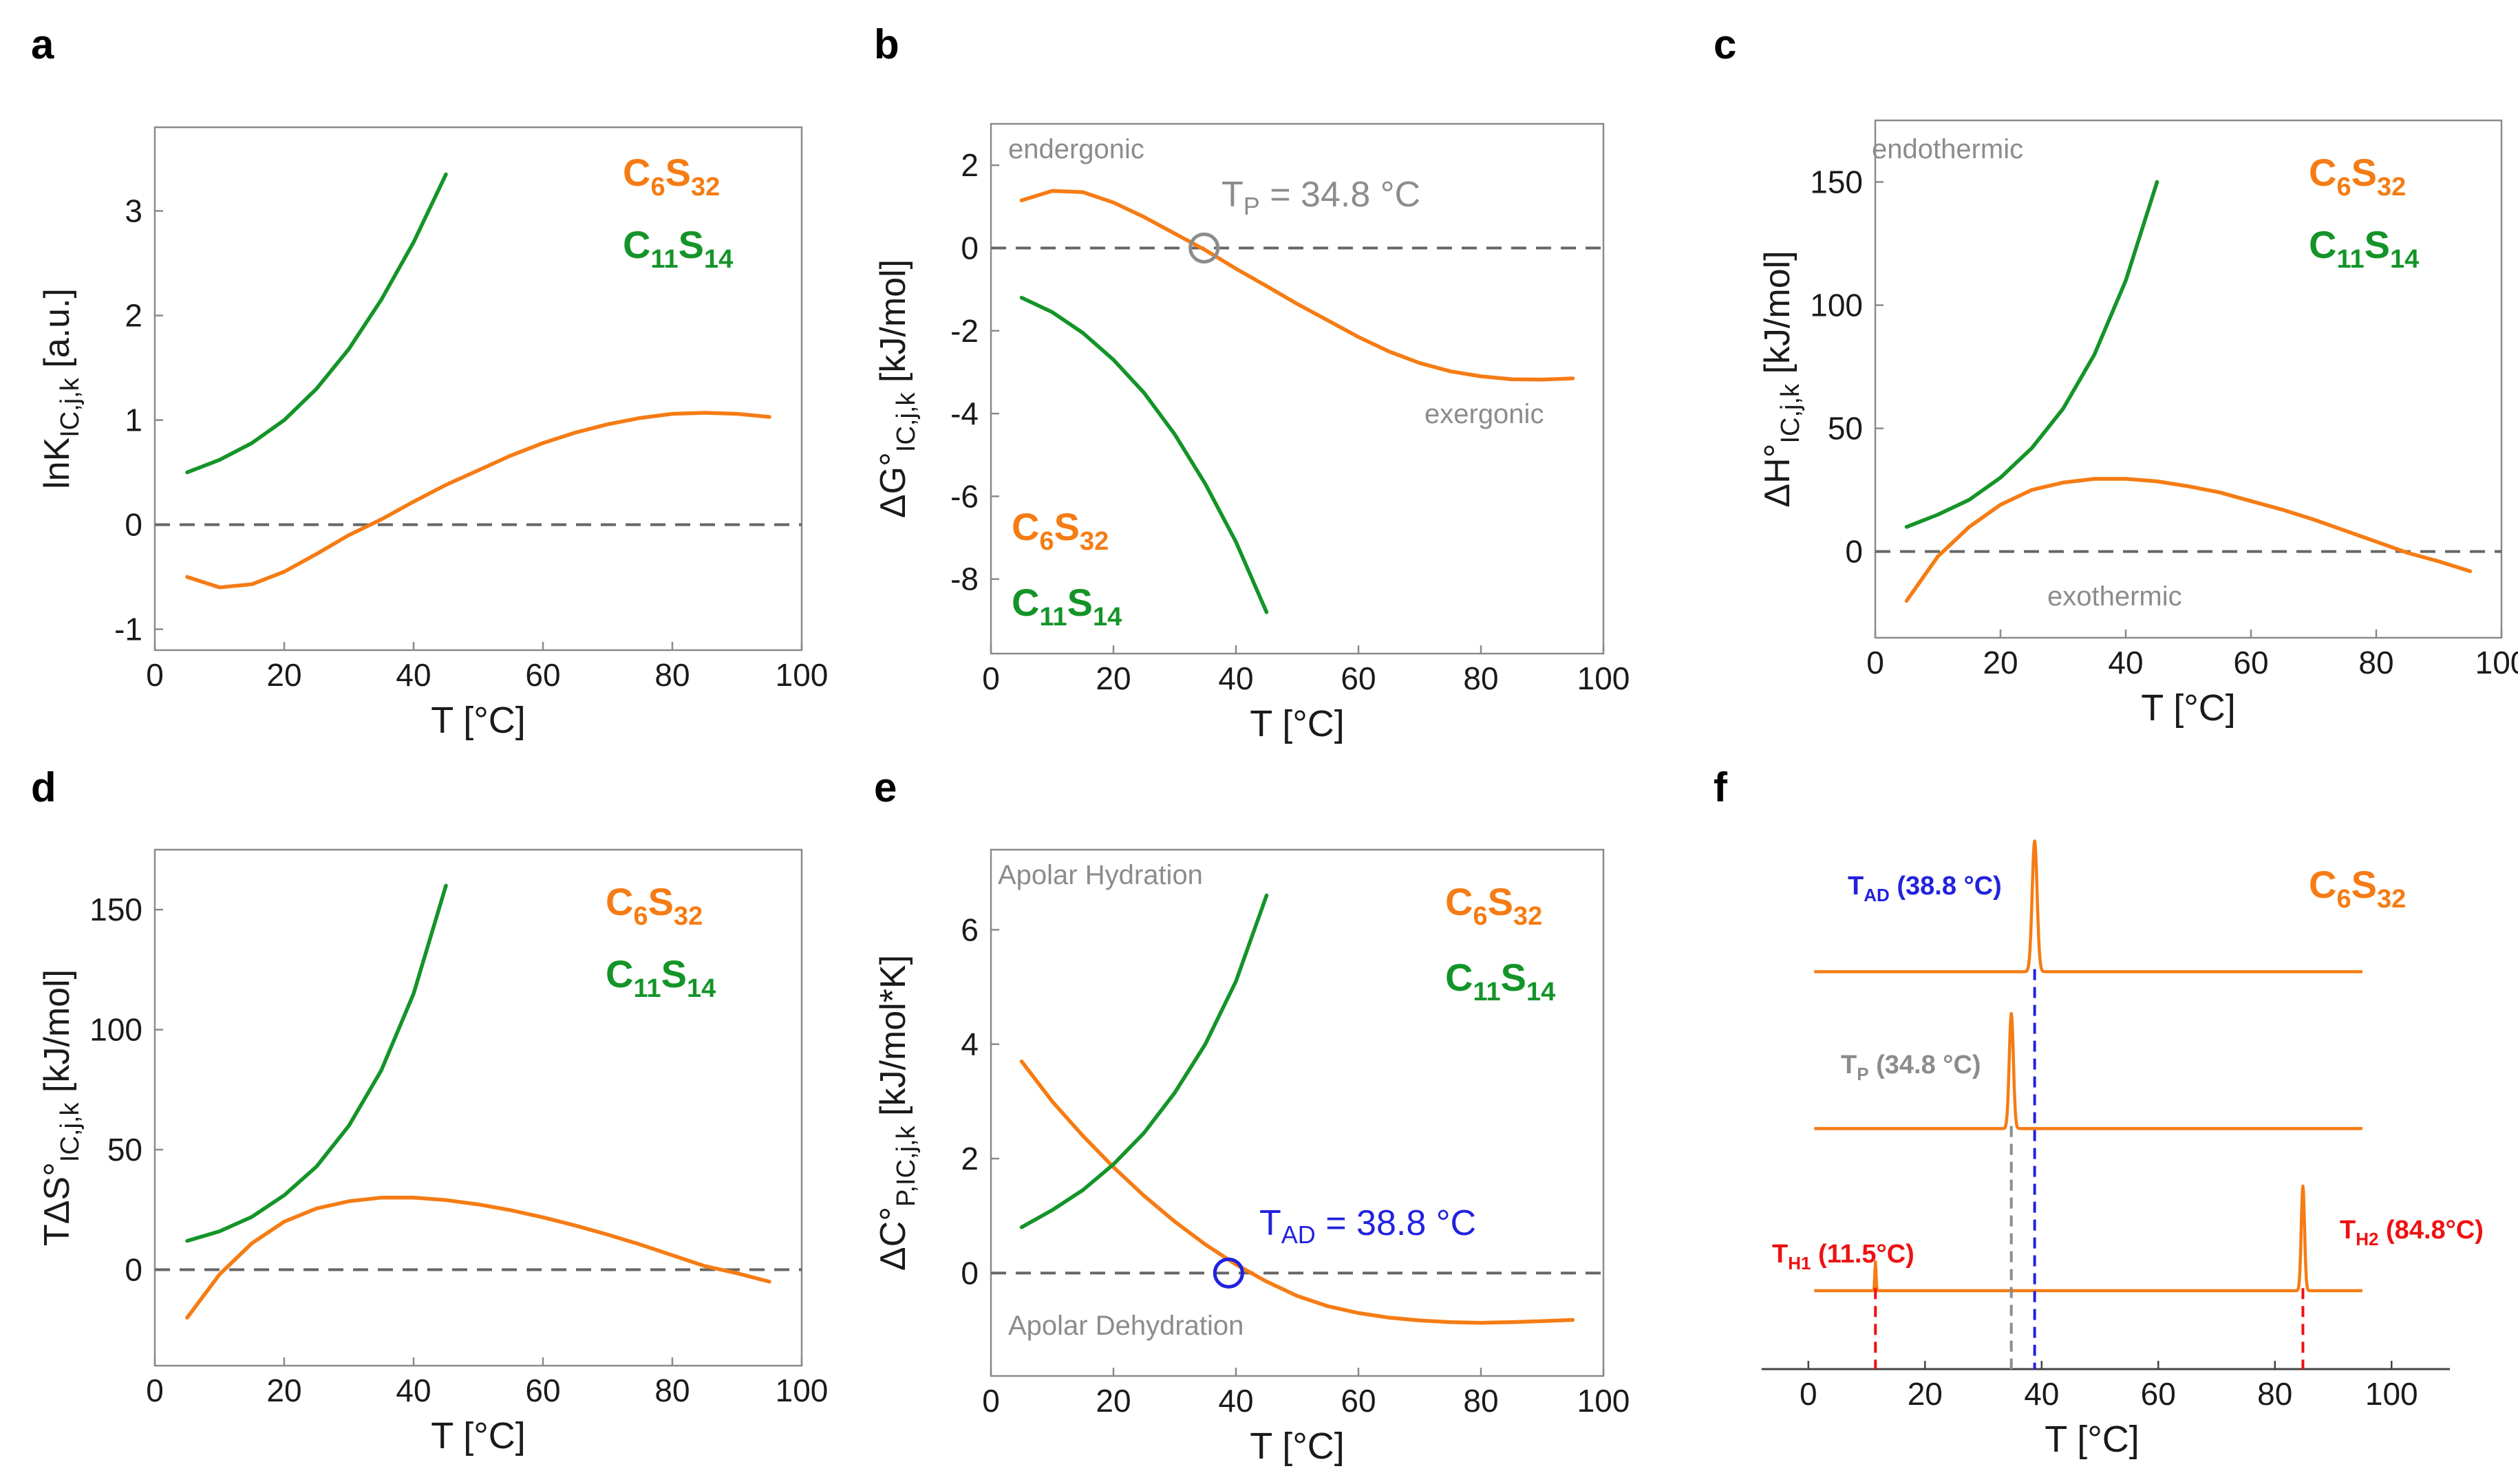 The height and width of the screenshot is (1484, 2518). What do you see at coordinates (2412, 1232) in the screenshot?
I see `peak-label-h2: TH2 (84.8°C)` at bounding box center [2412, 1232].